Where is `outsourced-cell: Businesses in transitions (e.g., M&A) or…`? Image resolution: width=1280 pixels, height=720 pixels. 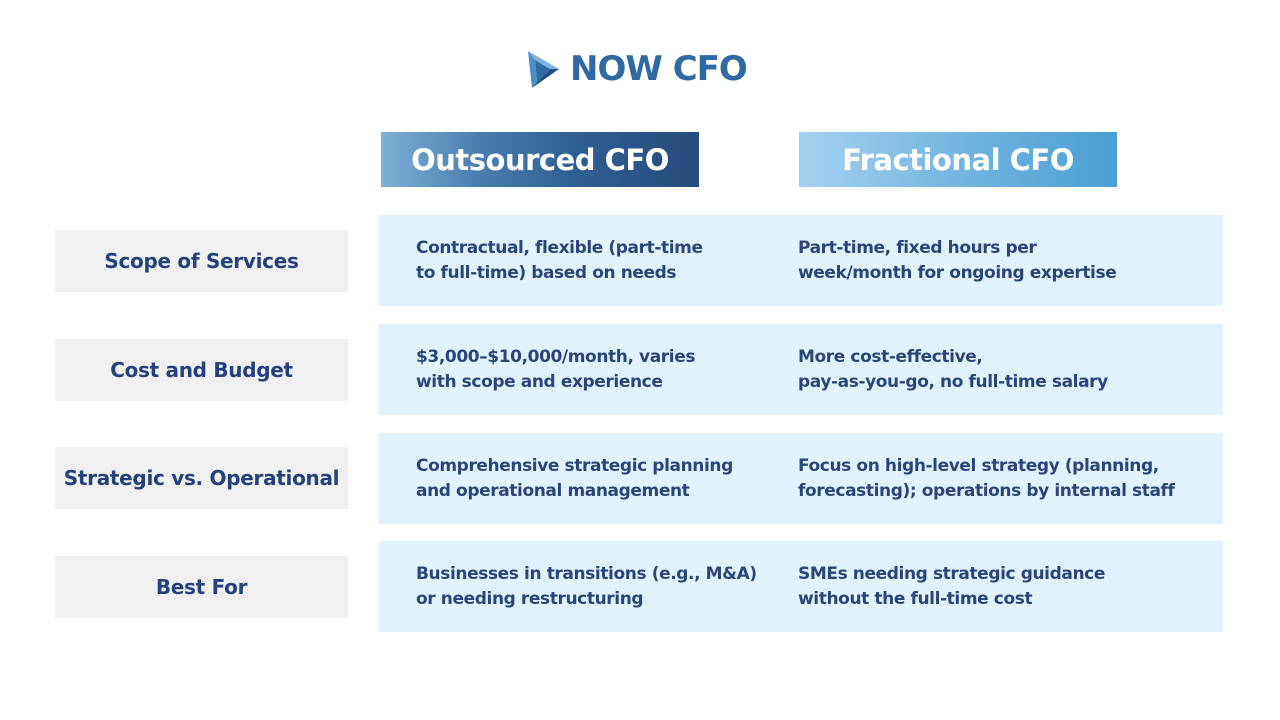 outsourced-cell: Businesses in transitions (e.g., M&A) or… is located at coordinates (586, 586).